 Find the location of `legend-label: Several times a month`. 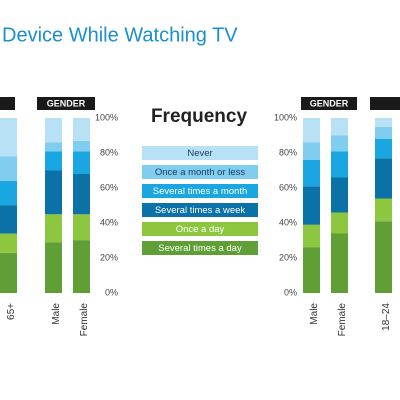

legend-label: Several times a month is located at coordinates (200, 191).